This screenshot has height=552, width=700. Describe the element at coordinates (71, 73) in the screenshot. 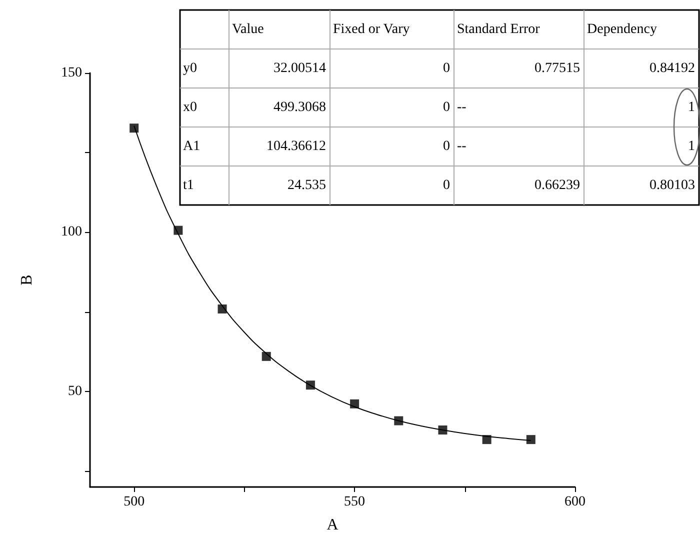

I see `y-tick-label: 150` at that location.